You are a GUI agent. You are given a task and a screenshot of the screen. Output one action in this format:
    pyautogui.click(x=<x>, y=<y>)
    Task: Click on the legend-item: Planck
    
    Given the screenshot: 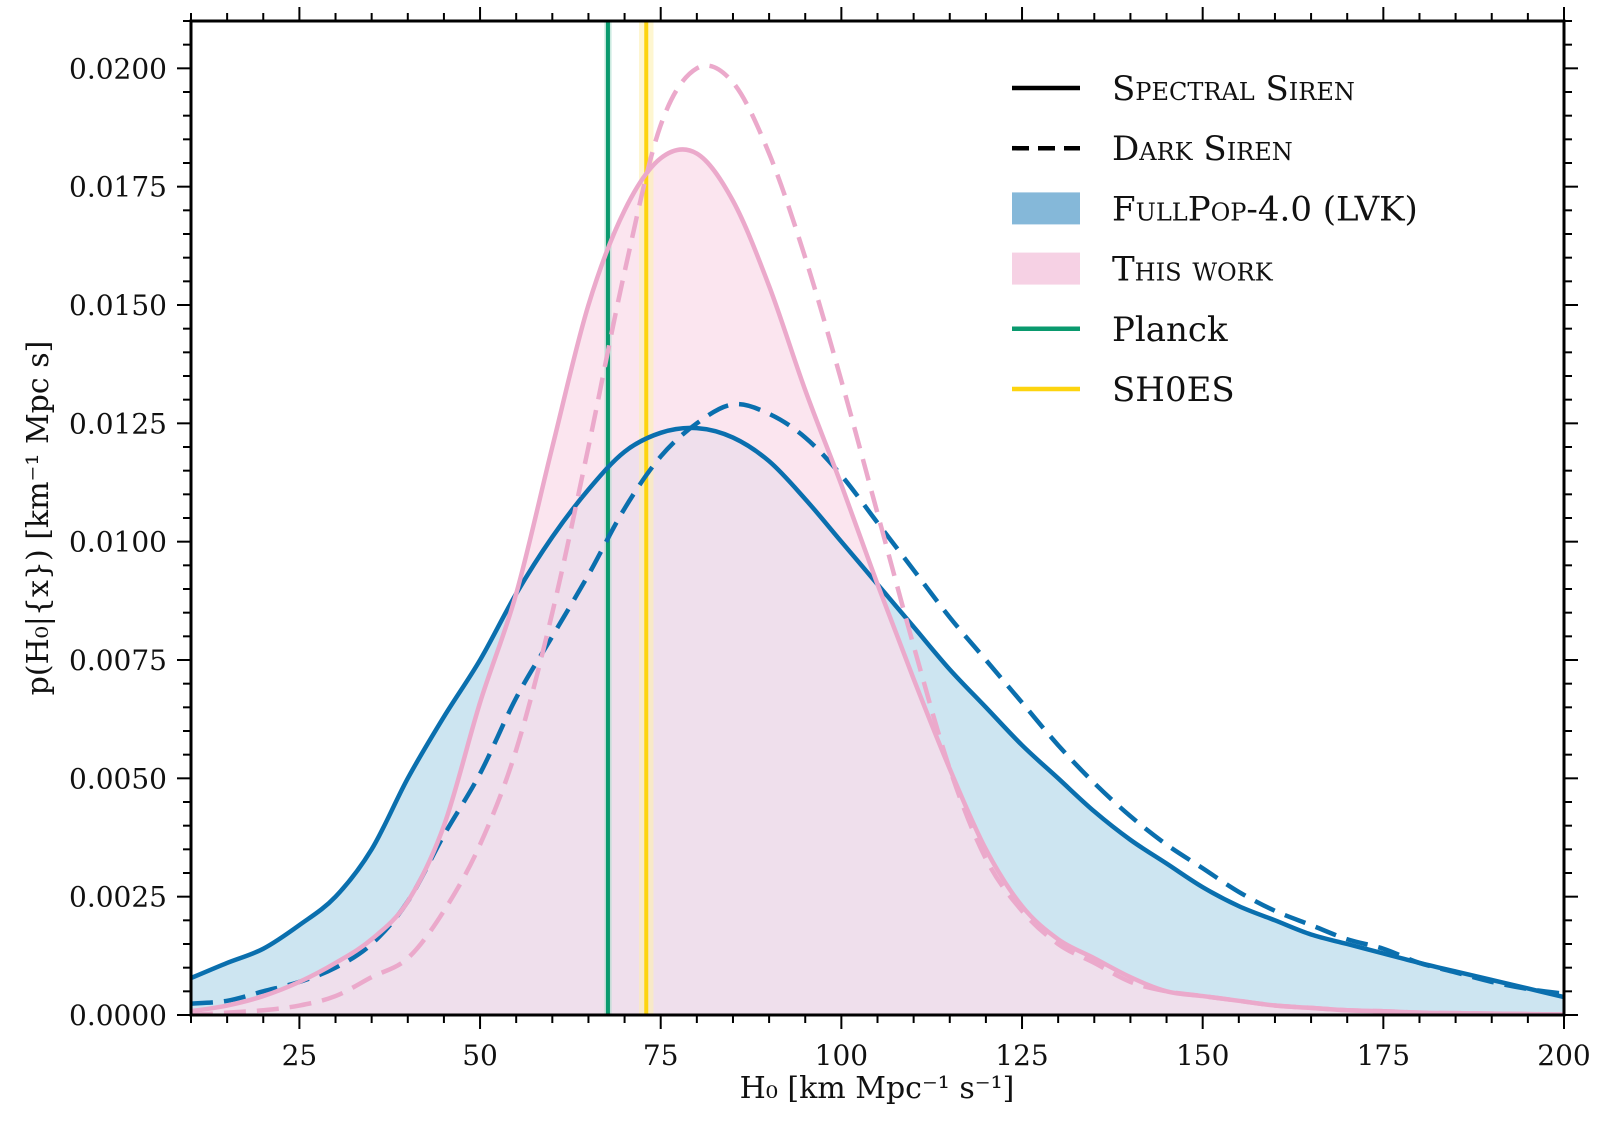 What is the action you would take?
    pyautogui.click(x=1120, y=330)
    